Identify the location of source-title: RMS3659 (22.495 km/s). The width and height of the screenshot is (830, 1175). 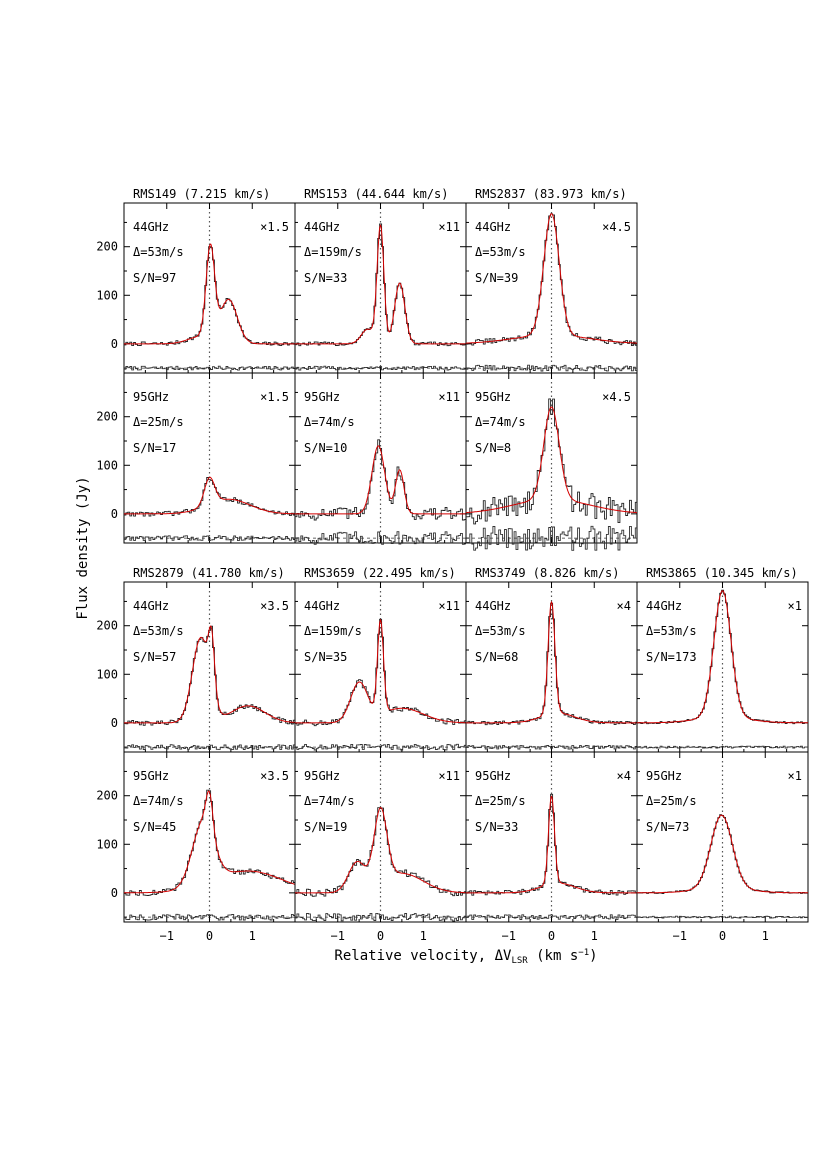
(380, 573).